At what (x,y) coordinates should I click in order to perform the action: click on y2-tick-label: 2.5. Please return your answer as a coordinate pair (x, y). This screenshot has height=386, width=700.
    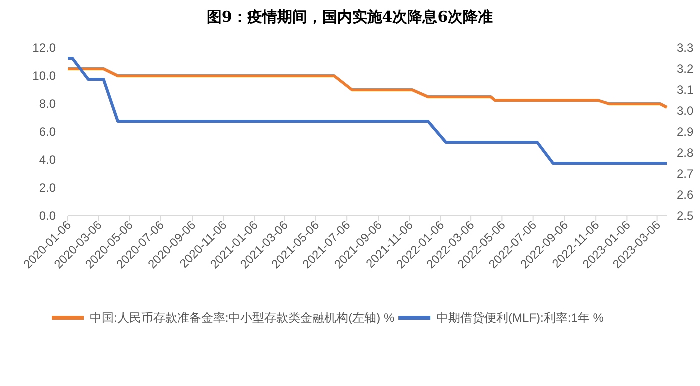
    Looking at the image, I should click on (685, 216).